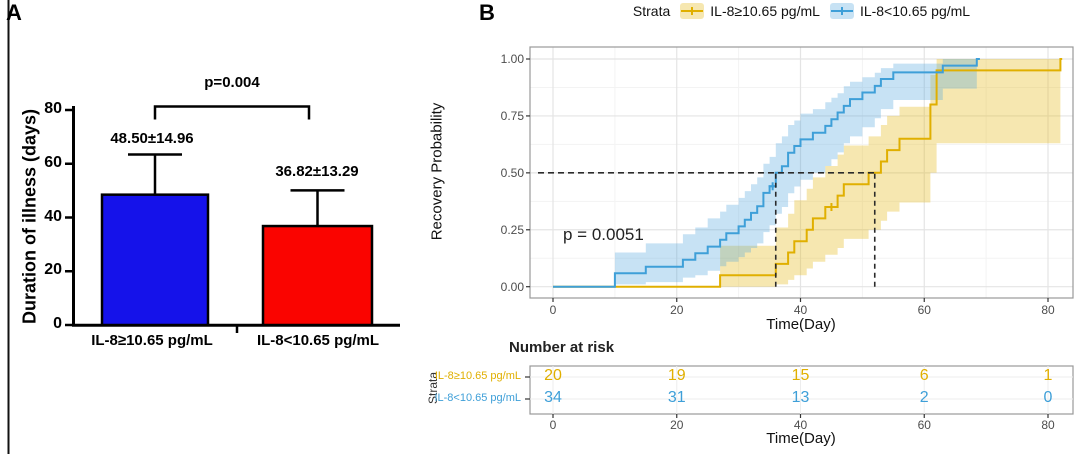 Image resolution: width=1080 pixels, height=454 pixels. I want to click on legend-label-high-il8: IL-8≥10.65 pg/mL, so click(765, 11).